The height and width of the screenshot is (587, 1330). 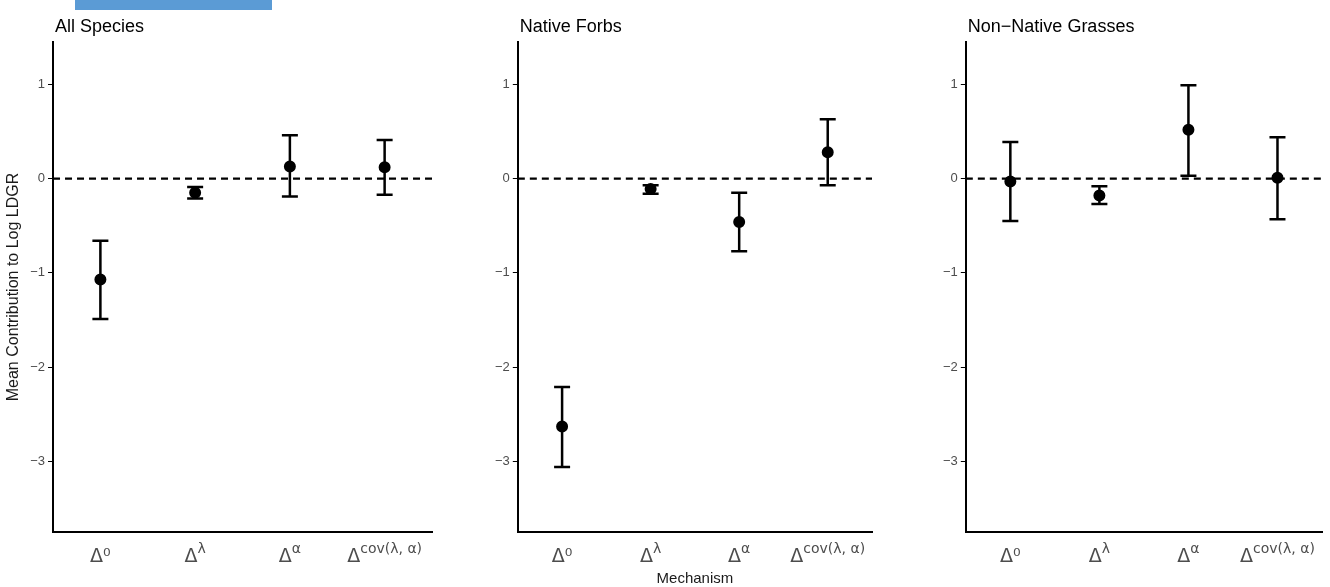 I want to click on chart-title: Native Forbs, so click(x=570, y=26).